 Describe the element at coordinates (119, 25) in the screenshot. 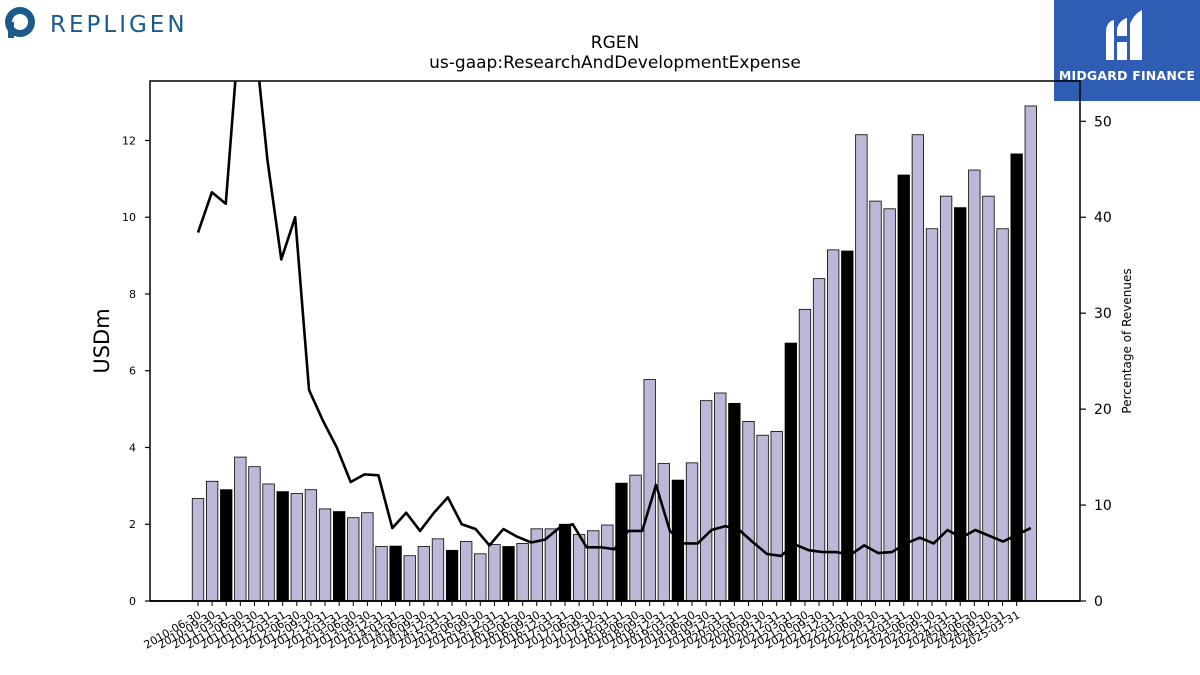

I see `repligen-logo-text: REPLIGEN` at that location.